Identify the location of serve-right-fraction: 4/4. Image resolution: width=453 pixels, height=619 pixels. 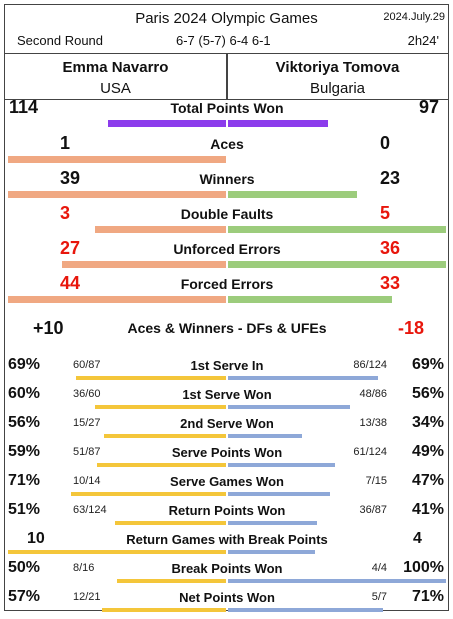
(379, 568).